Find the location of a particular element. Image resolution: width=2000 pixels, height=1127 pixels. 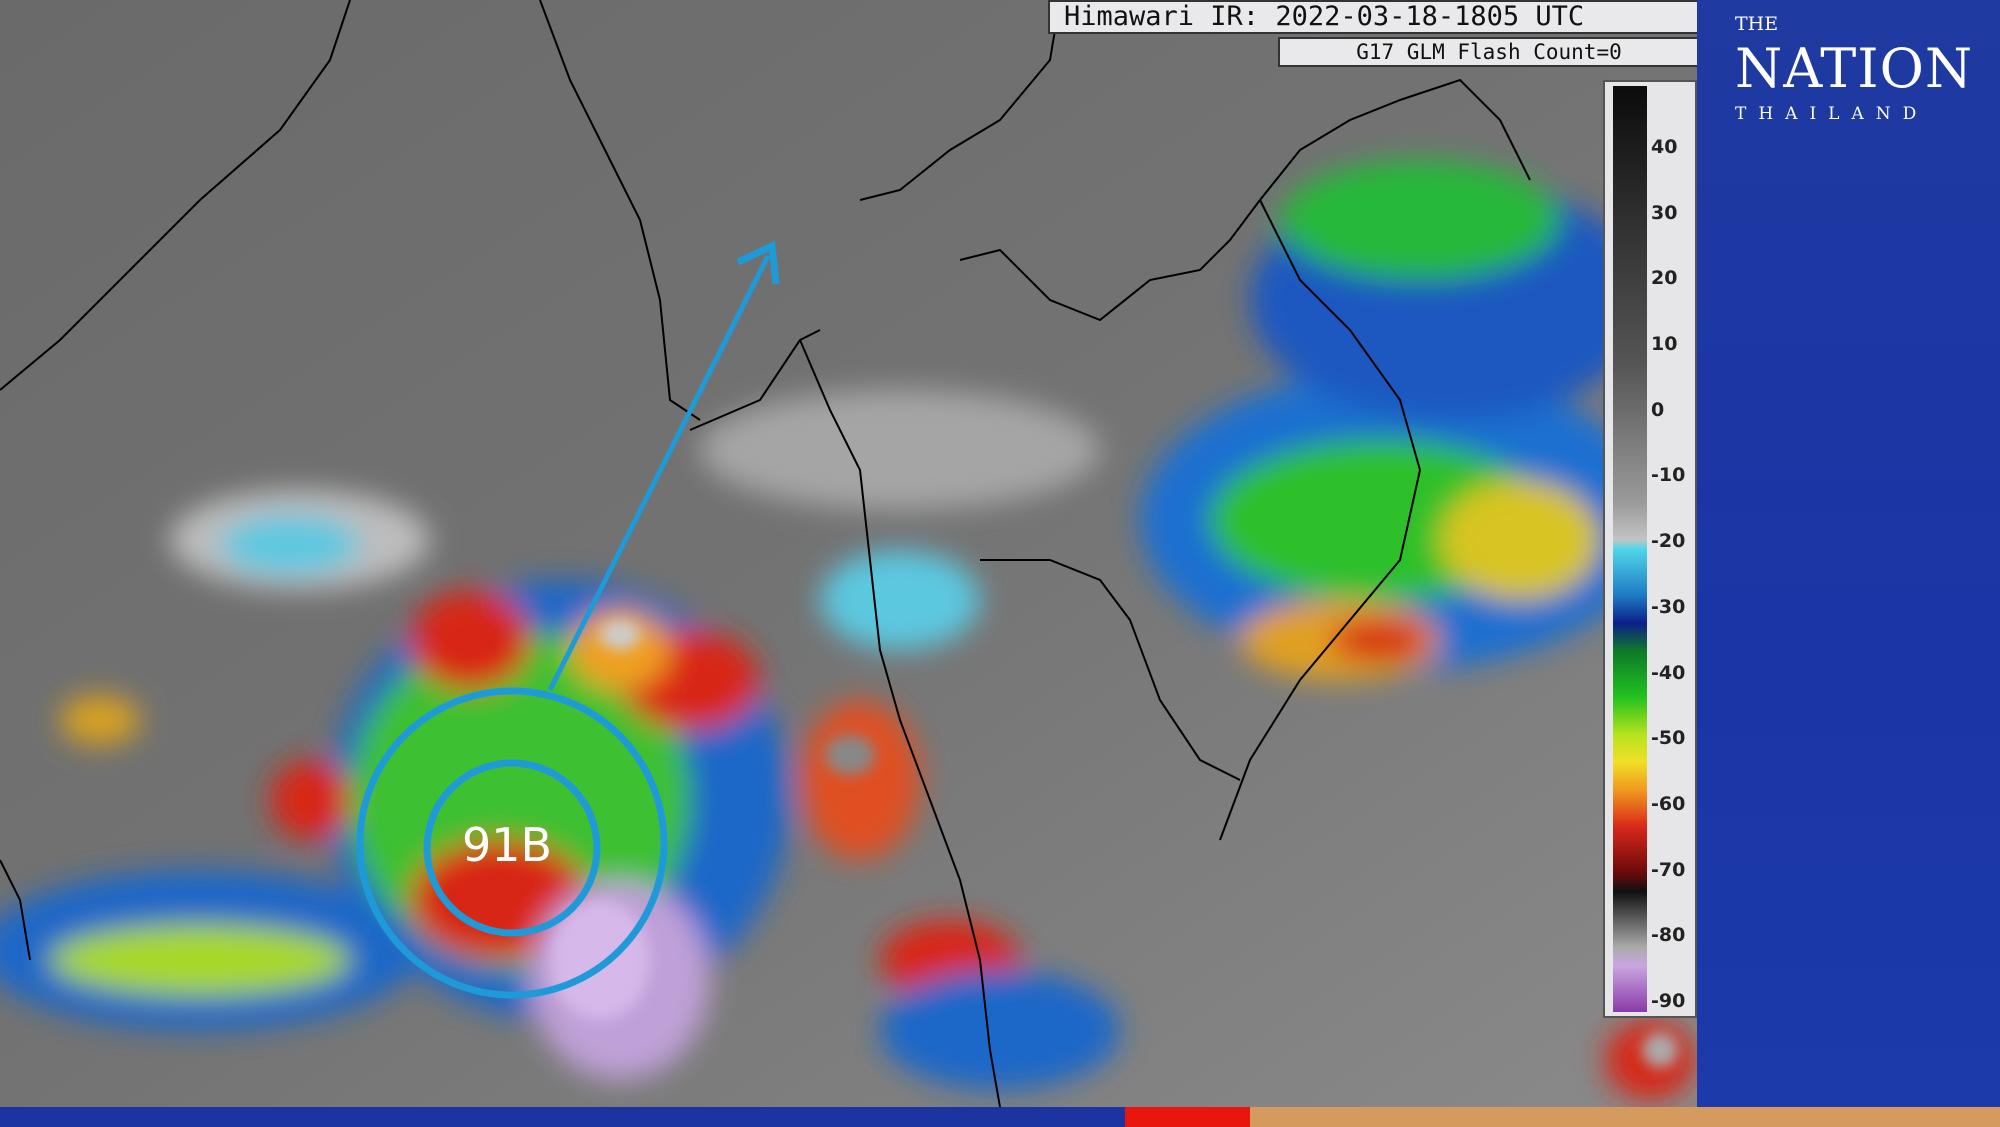

colorbar-tick: -80 is located at coordinates (1668, 935).